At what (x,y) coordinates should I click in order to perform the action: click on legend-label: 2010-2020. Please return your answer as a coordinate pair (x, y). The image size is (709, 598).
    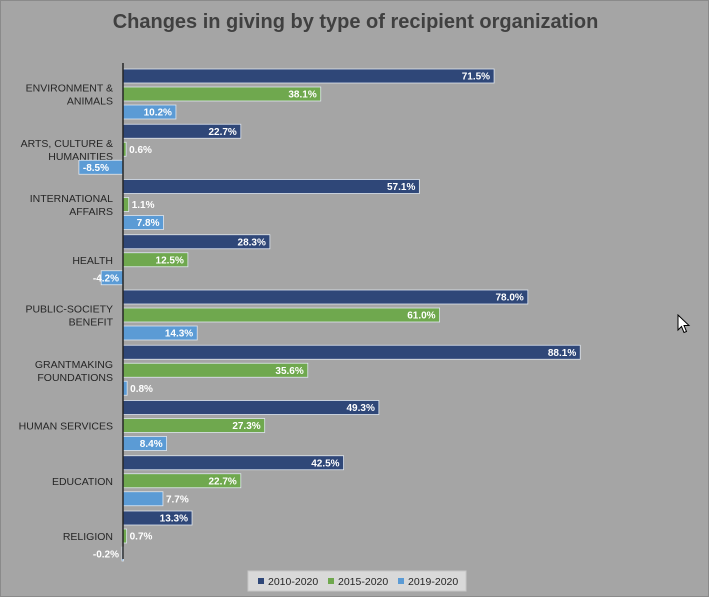
    Looking at the image, I should click on (293, 582).